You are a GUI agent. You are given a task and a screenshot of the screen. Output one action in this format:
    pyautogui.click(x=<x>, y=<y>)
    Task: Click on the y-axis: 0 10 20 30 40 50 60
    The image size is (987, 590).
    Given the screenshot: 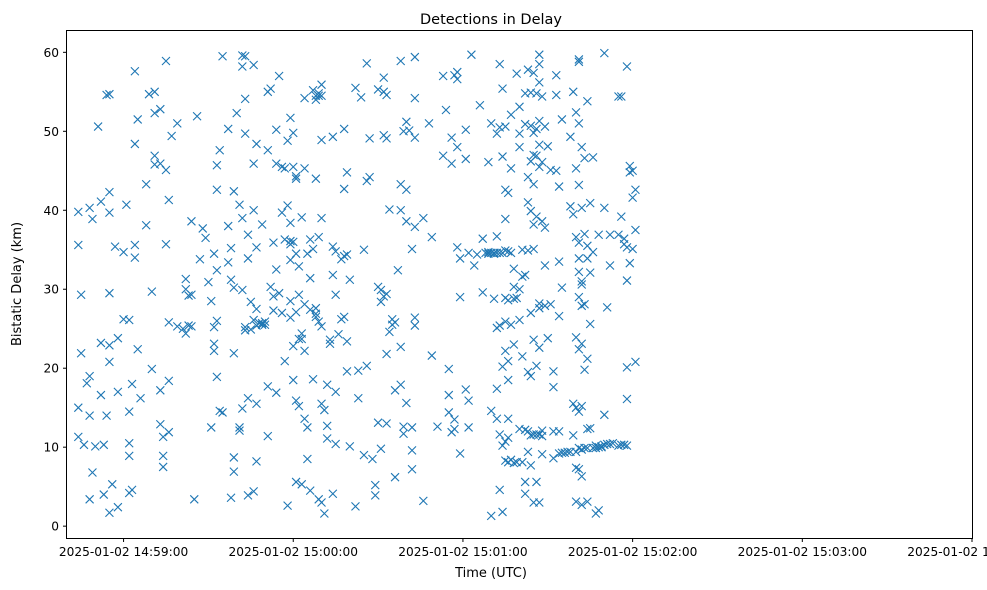 What is the action you would take?
    pyautogui.click(x=55, y=290)
    